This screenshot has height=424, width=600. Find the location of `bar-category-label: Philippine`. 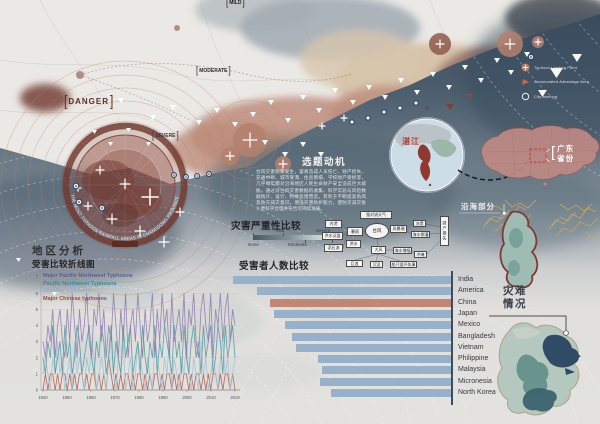

bar-category-label: Philippine is located at coordinates (473, 359).